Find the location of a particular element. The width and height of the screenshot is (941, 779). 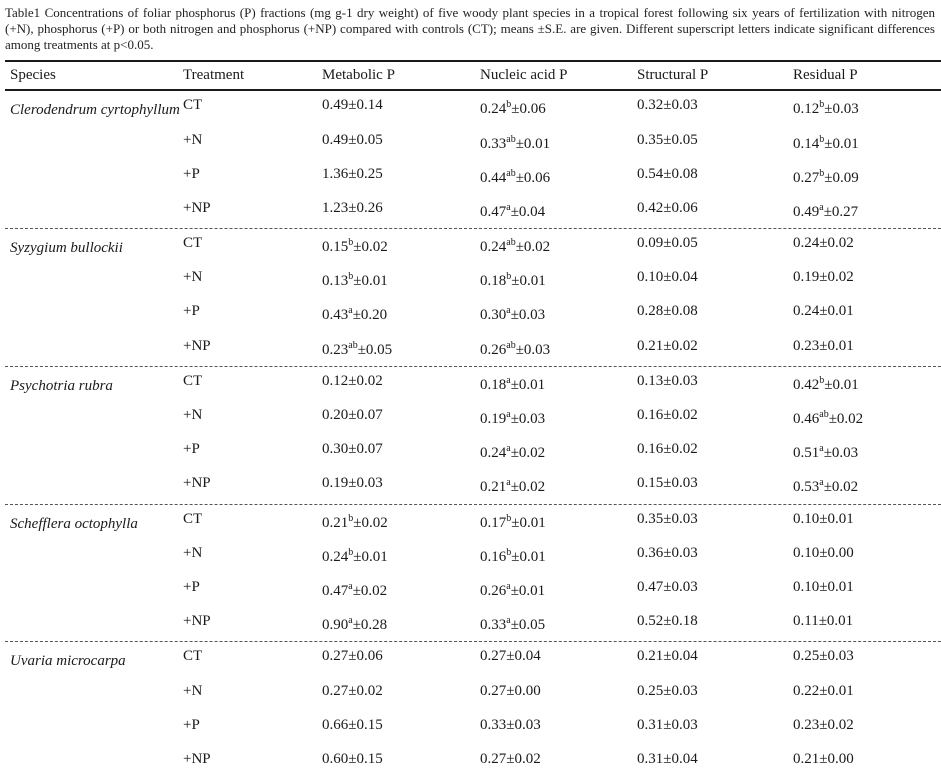

residual-p-cell: 0.24±0.02 is located at coordinates (823, 243).